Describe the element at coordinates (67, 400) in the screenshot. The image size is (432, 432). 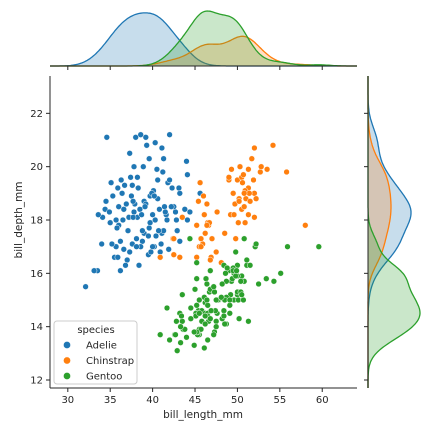
I see `x-tick-label: 30` at that location.